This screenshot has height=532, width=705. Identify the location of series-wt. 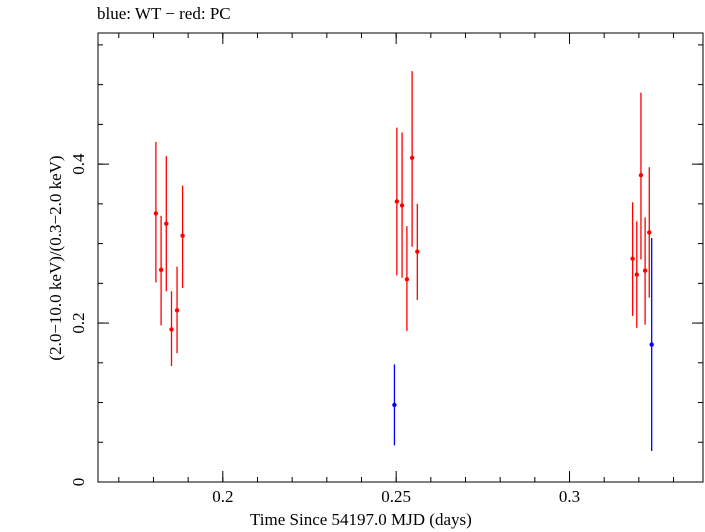
(523, 345).